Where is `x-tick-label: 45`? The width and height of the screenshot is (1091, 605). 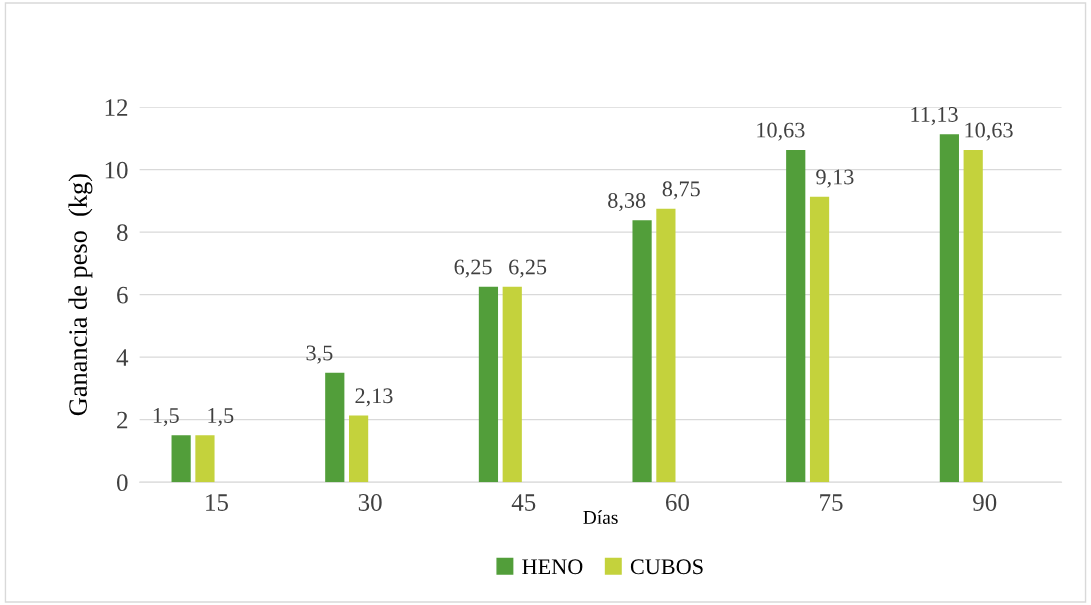 x-tick-label: 45 is located at coordinates (523, 502).